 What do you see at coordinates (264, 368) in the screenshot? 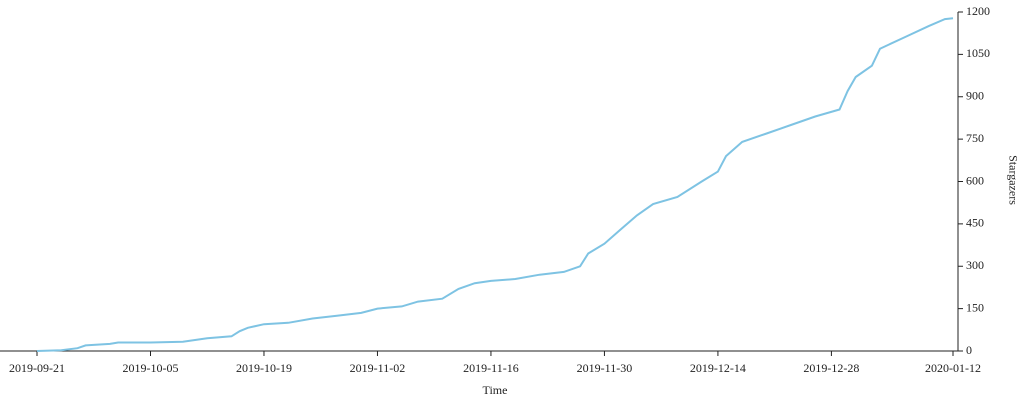
I see `x-tick-label: 2019-10-19` at bounding box center [264, 368].